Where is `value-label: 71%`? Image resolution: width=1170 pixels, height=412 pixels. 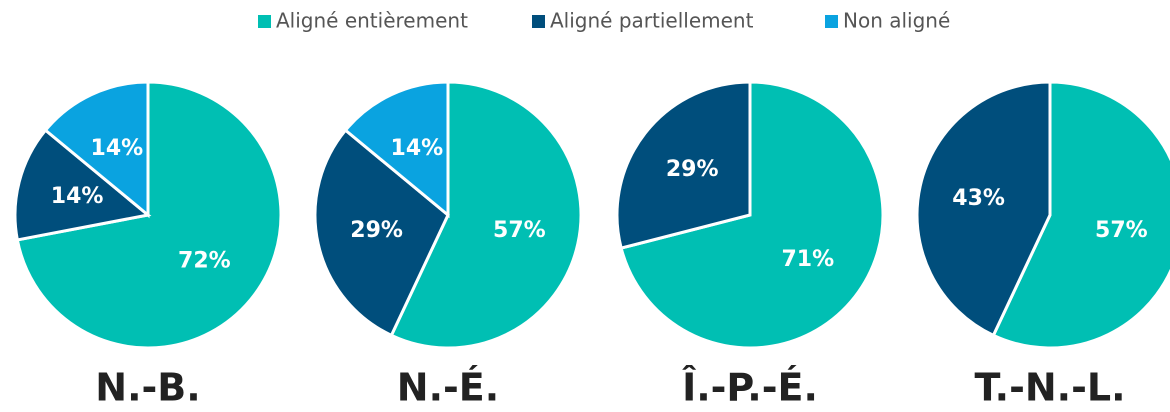
value-label: 71% is located at coordinates (807, 259).